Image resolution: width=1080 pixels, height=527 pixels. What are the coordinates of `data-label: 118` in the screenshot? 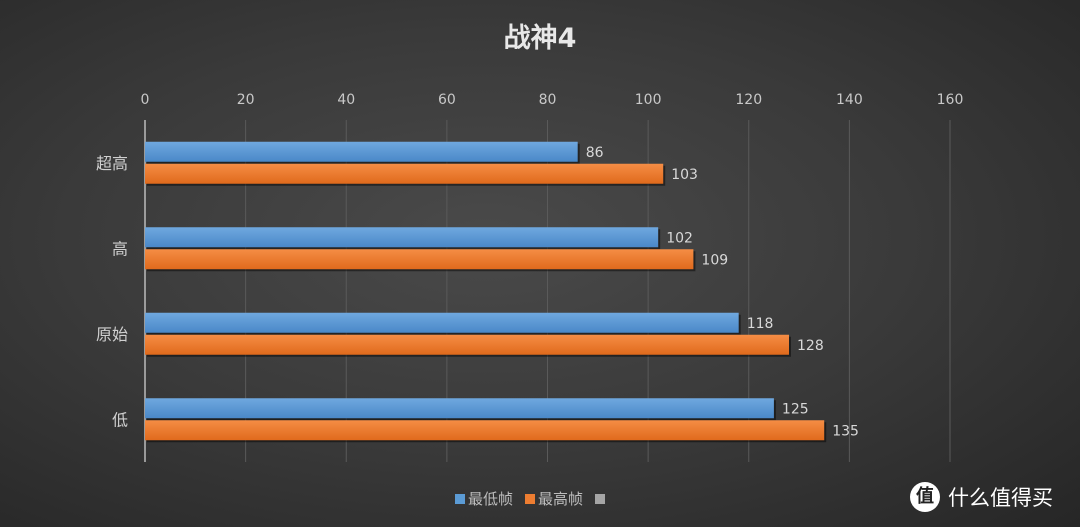 It's located at (760, 324).